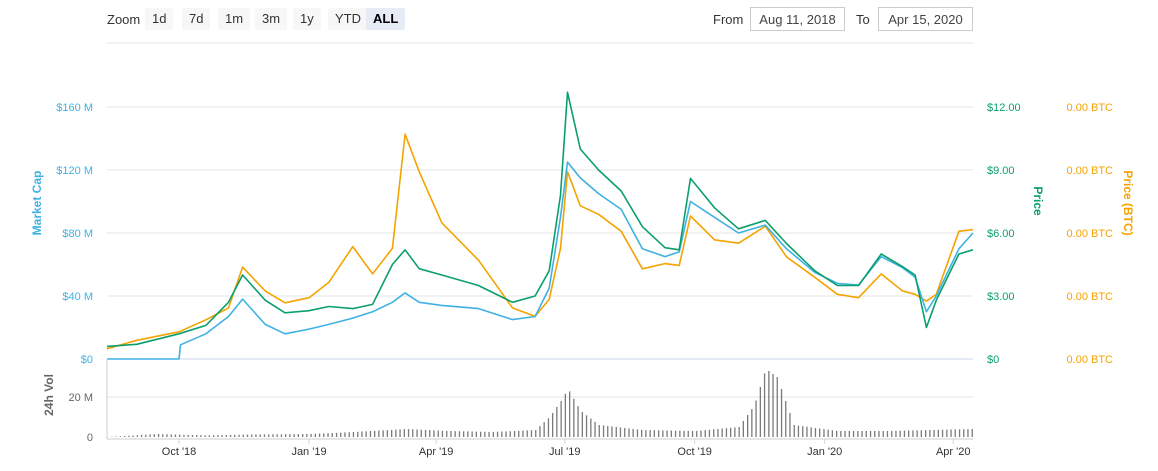 This screenshot has width=1158, height=471. I want to click on zoom-3m-button: 3m, so click(271, 19).